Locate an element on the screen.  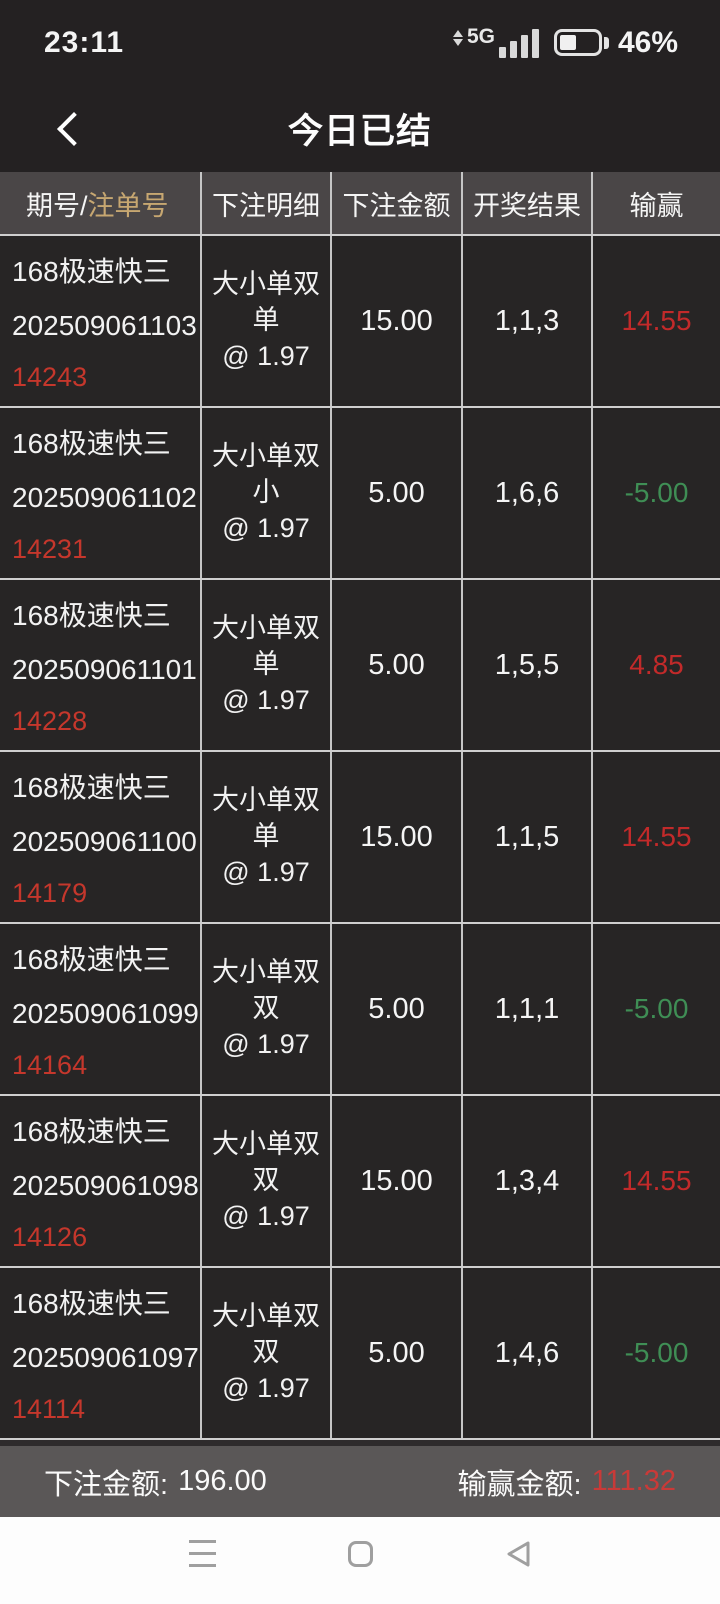
total-win-label: 输赢金额: is located at coordinates (519, 1484).